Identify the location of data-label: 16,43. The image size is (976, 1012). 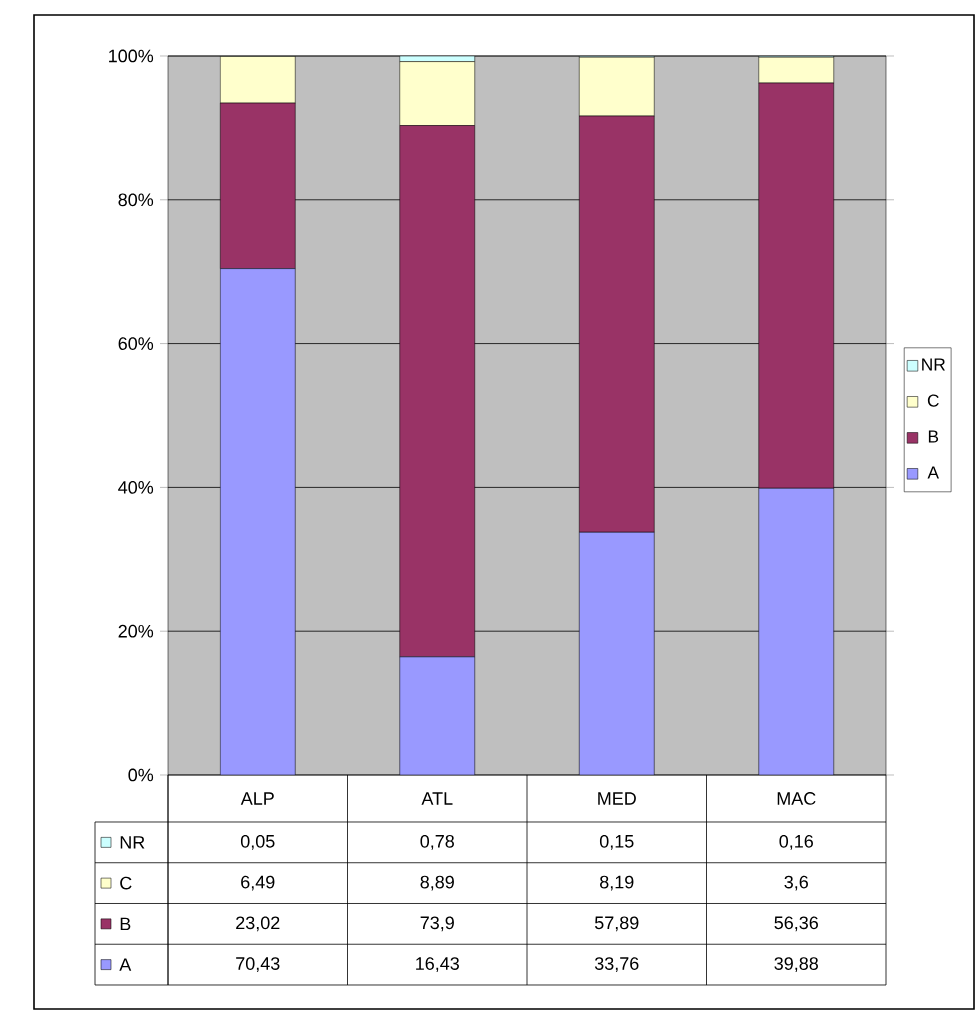
(437, 965).